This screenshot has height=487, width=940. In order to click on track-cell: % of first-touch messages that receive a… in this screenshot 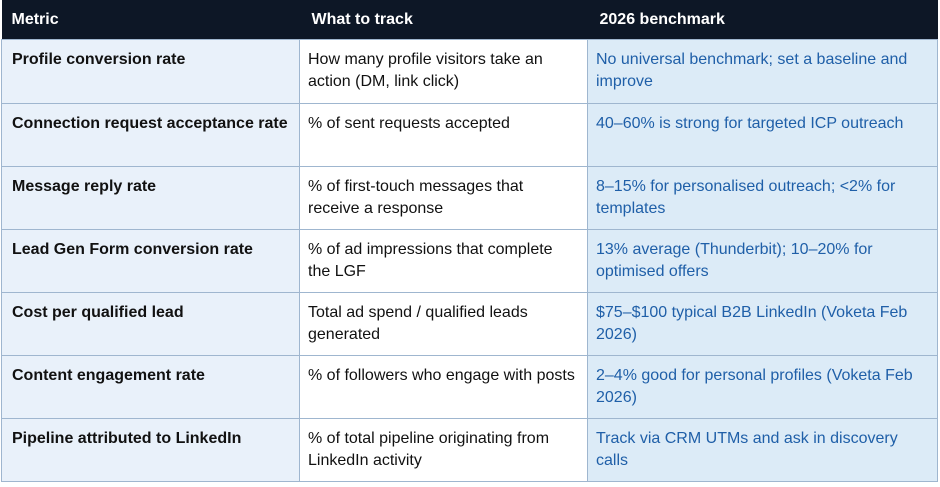, I will do `click(443, 198)`.